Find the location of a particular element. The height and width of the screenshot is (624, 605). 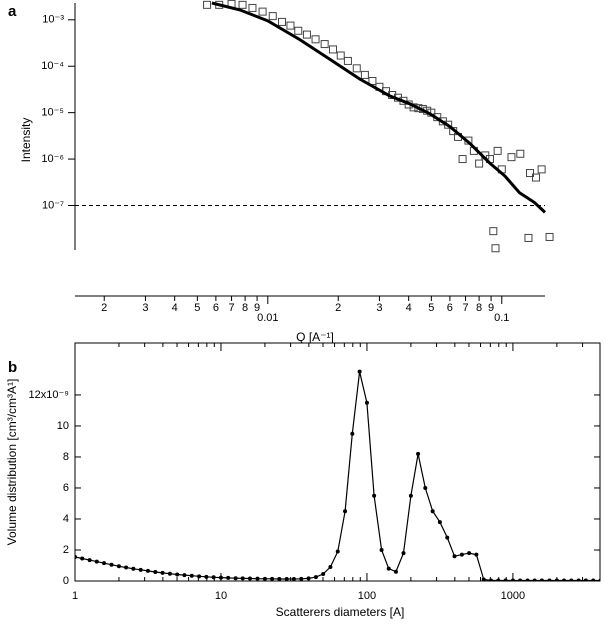

y-tick-label: 4 is located at coordinates (66, 519).